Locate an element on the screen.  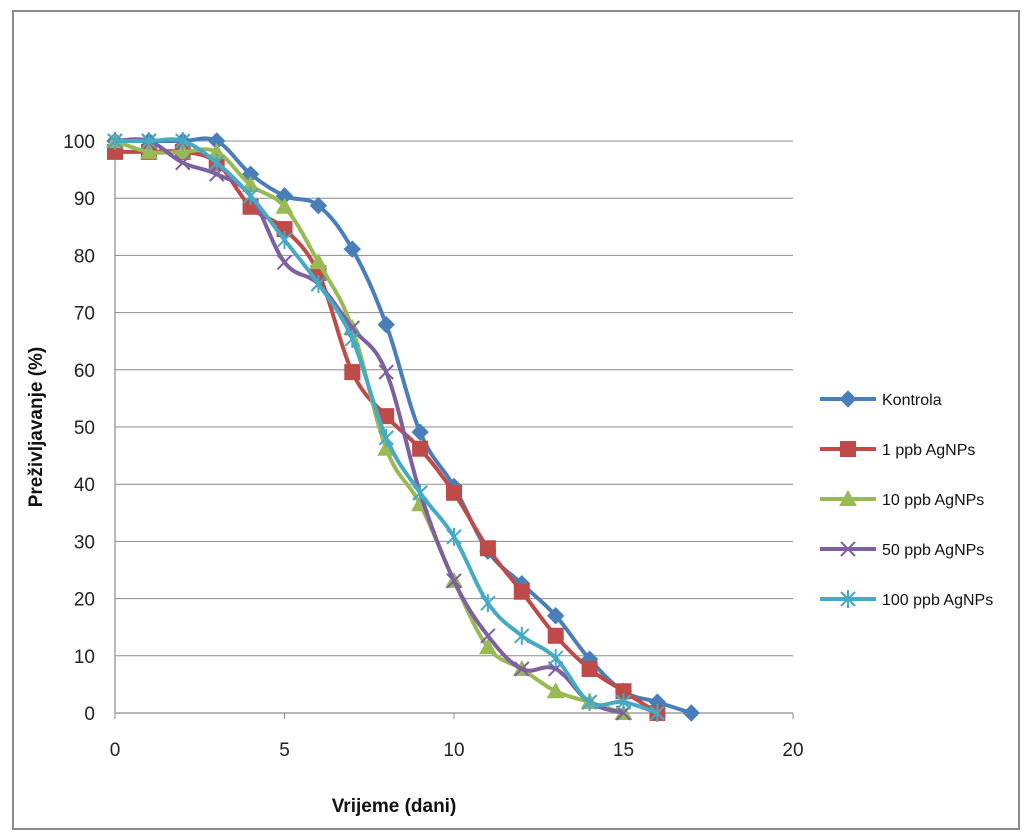
x-tick-labels: 0 5 10 15 20 is located at coordinates (457, 750).